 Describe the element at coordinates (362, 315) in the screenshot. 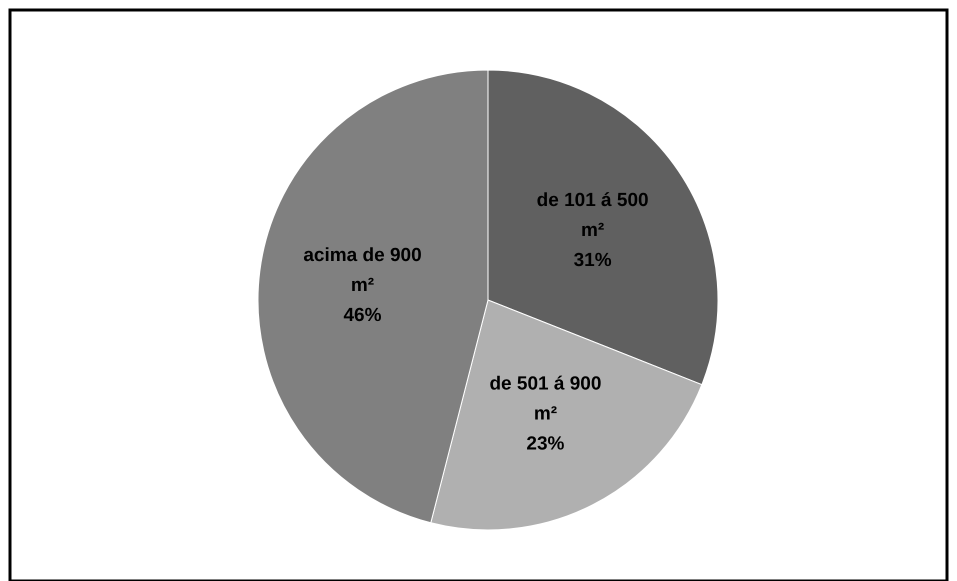

I see `data-label: 46%` at that location.